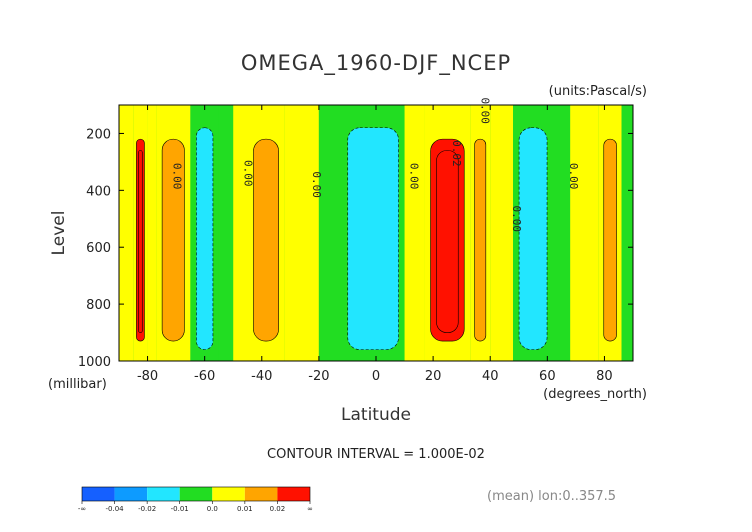  What do you see at coordinates (456, 153) in the screenshot?
I see `contour-label: 0.02` at bounding box center [456, 153].